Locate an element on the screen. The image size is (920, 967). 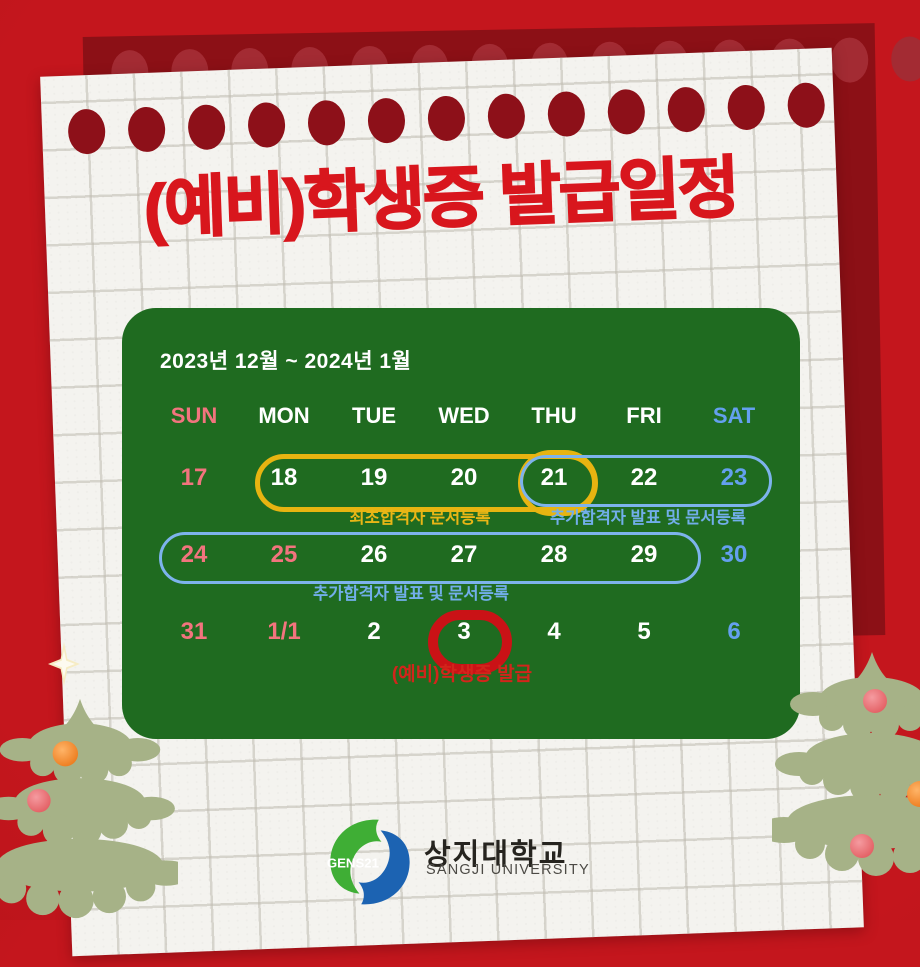
calendar-day: 30 is located at coordinates (734, 554).